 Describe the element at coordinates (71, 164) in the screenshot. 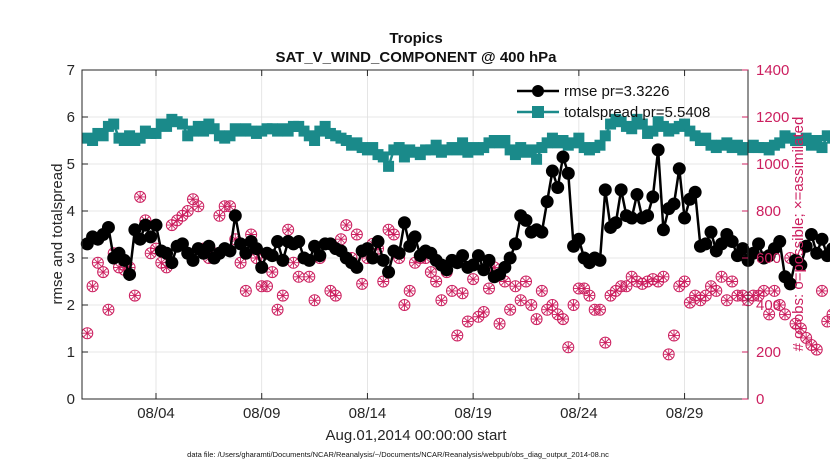

I see `y-tick-label: 5` at that location.